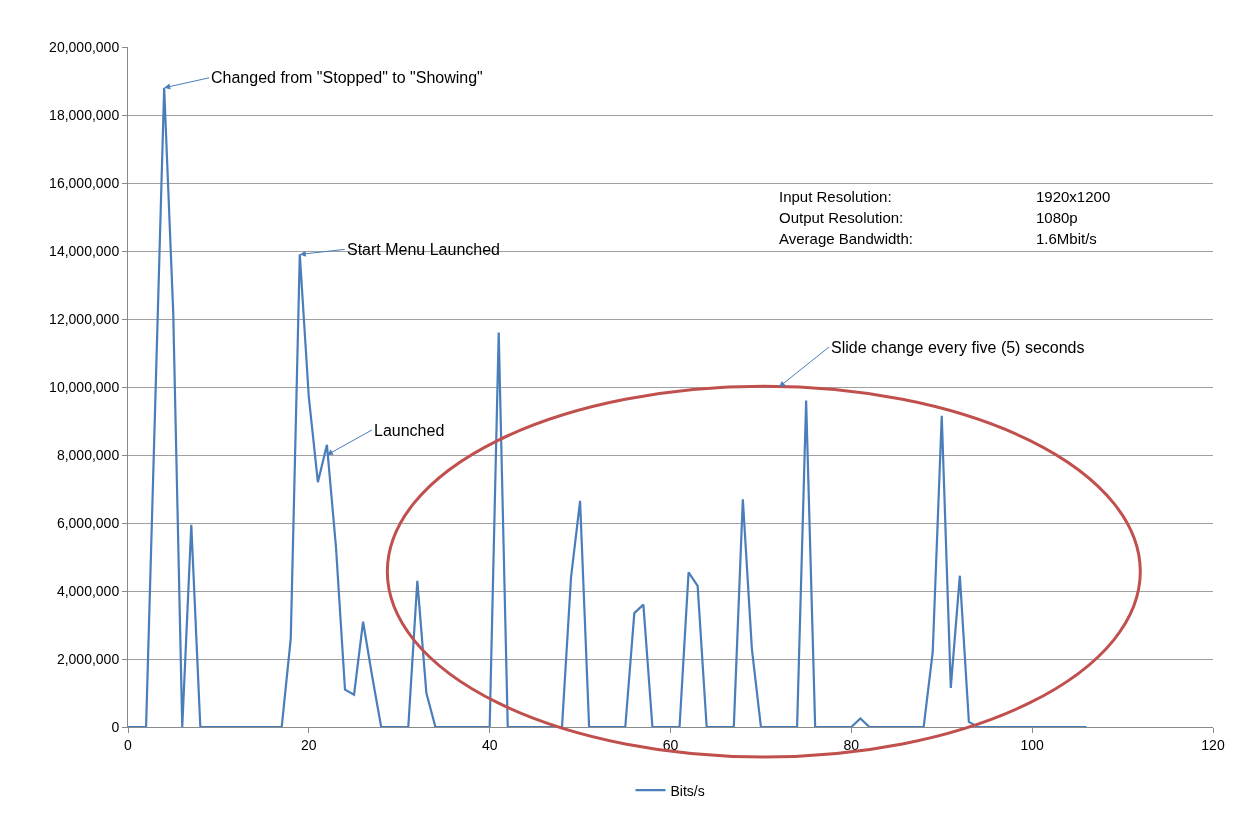 Image resolution: width=1248 pixels, height=819 pixels. I want to click on y-tick-label: 16,000,000, so click(84, 182).